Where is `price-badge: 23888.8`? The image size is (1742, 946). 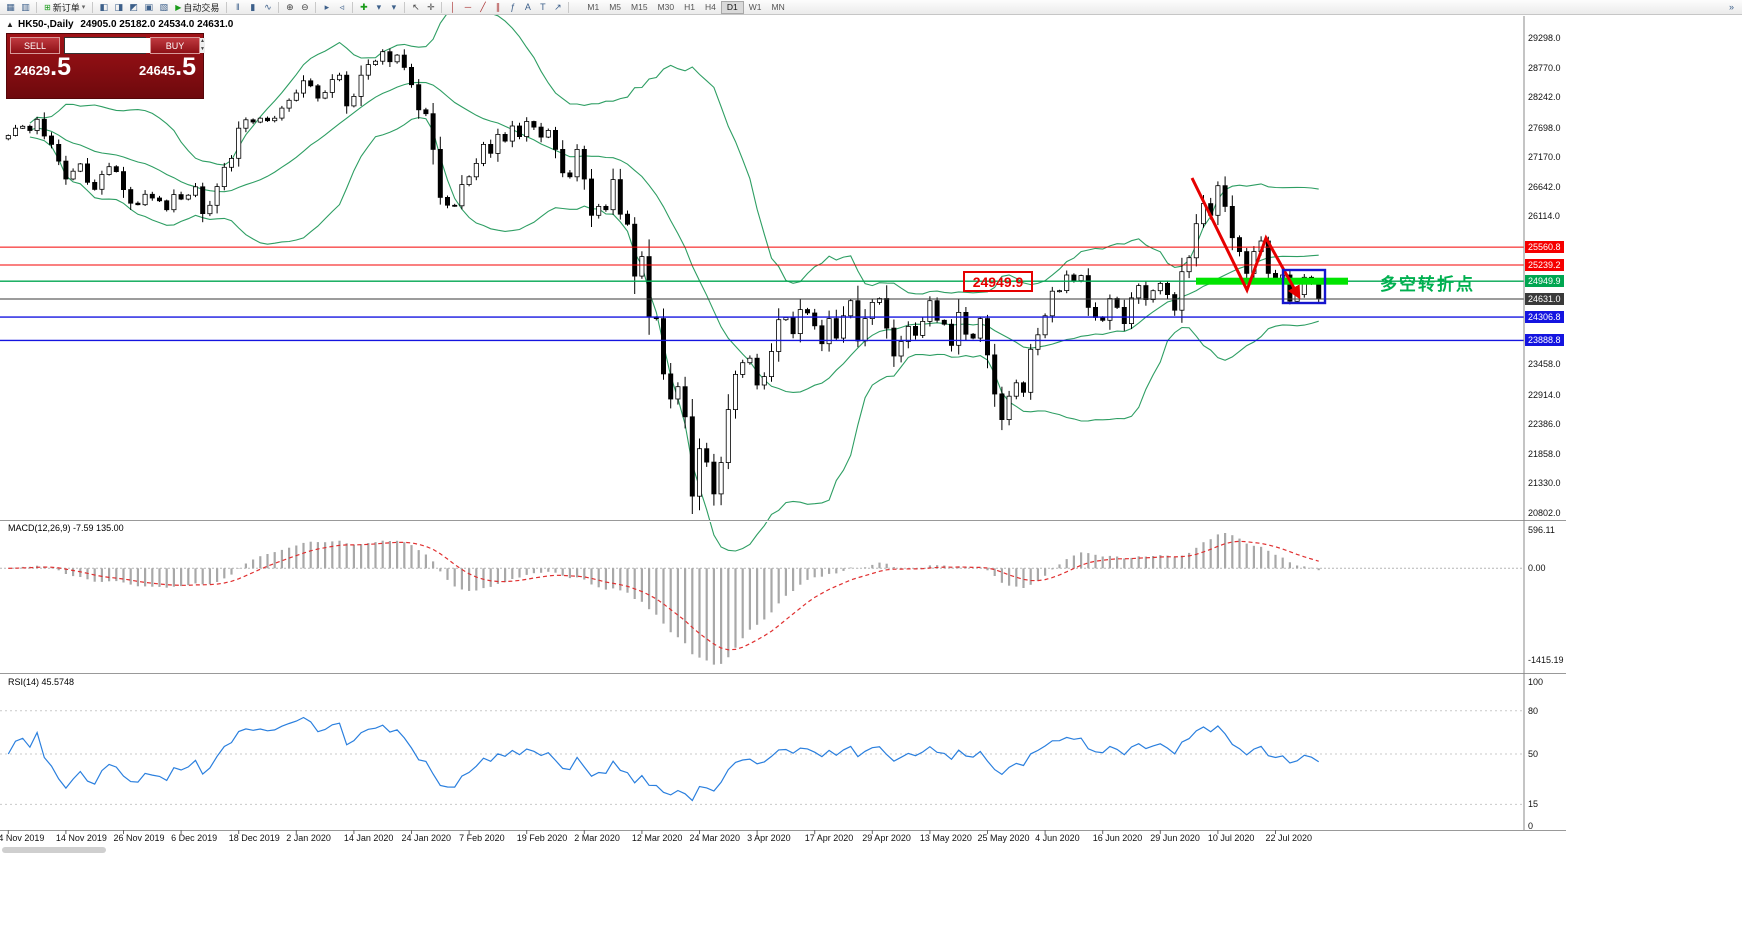 price-badge: 23888.8 is located at coordinates (1544, 340).